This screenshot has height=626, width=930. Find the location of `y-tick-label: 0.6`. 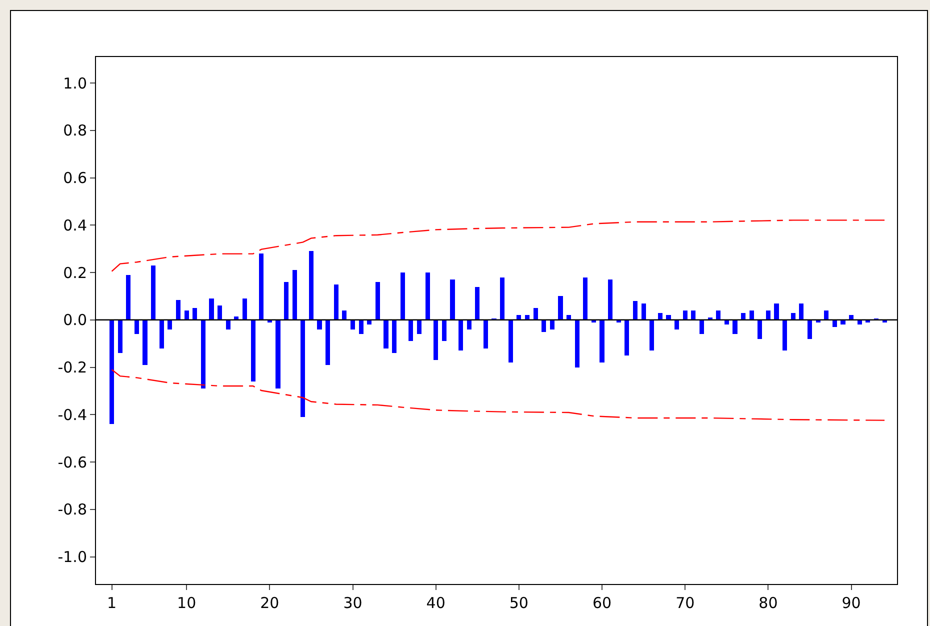

y-tick-label: 0.6 is located at coordinates (75, 178).